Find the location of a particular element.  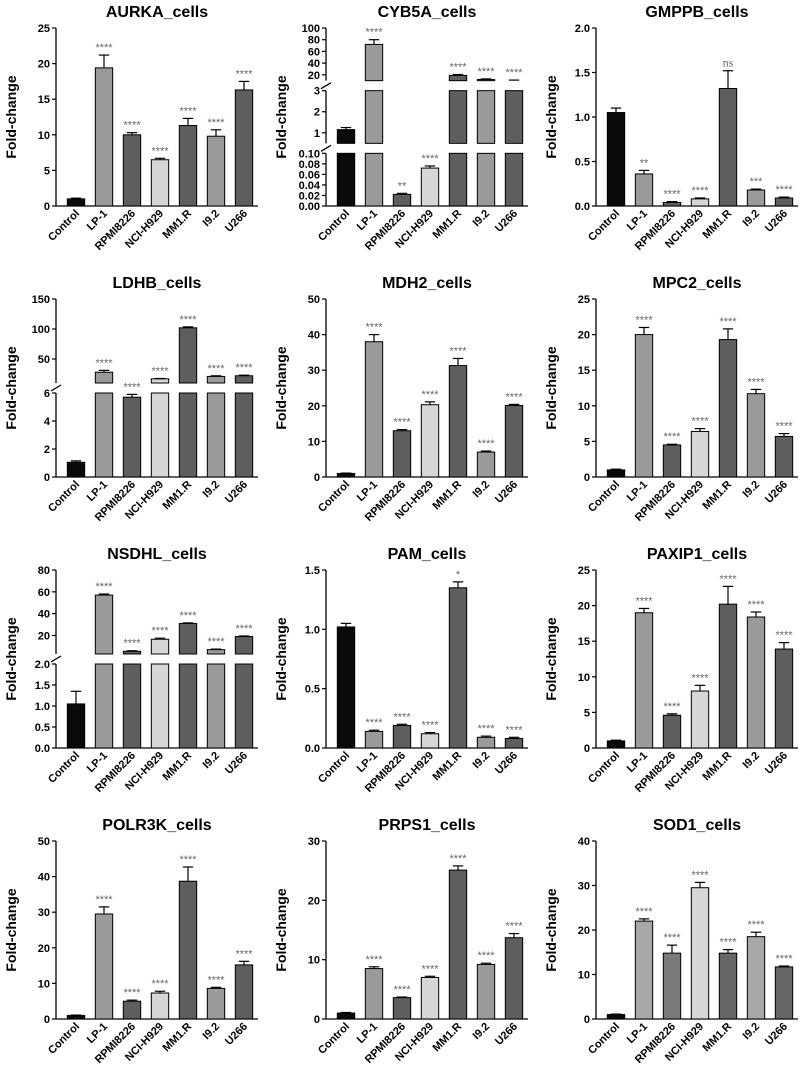

y-tick-label: 30 is located at coordinates (314, 842).